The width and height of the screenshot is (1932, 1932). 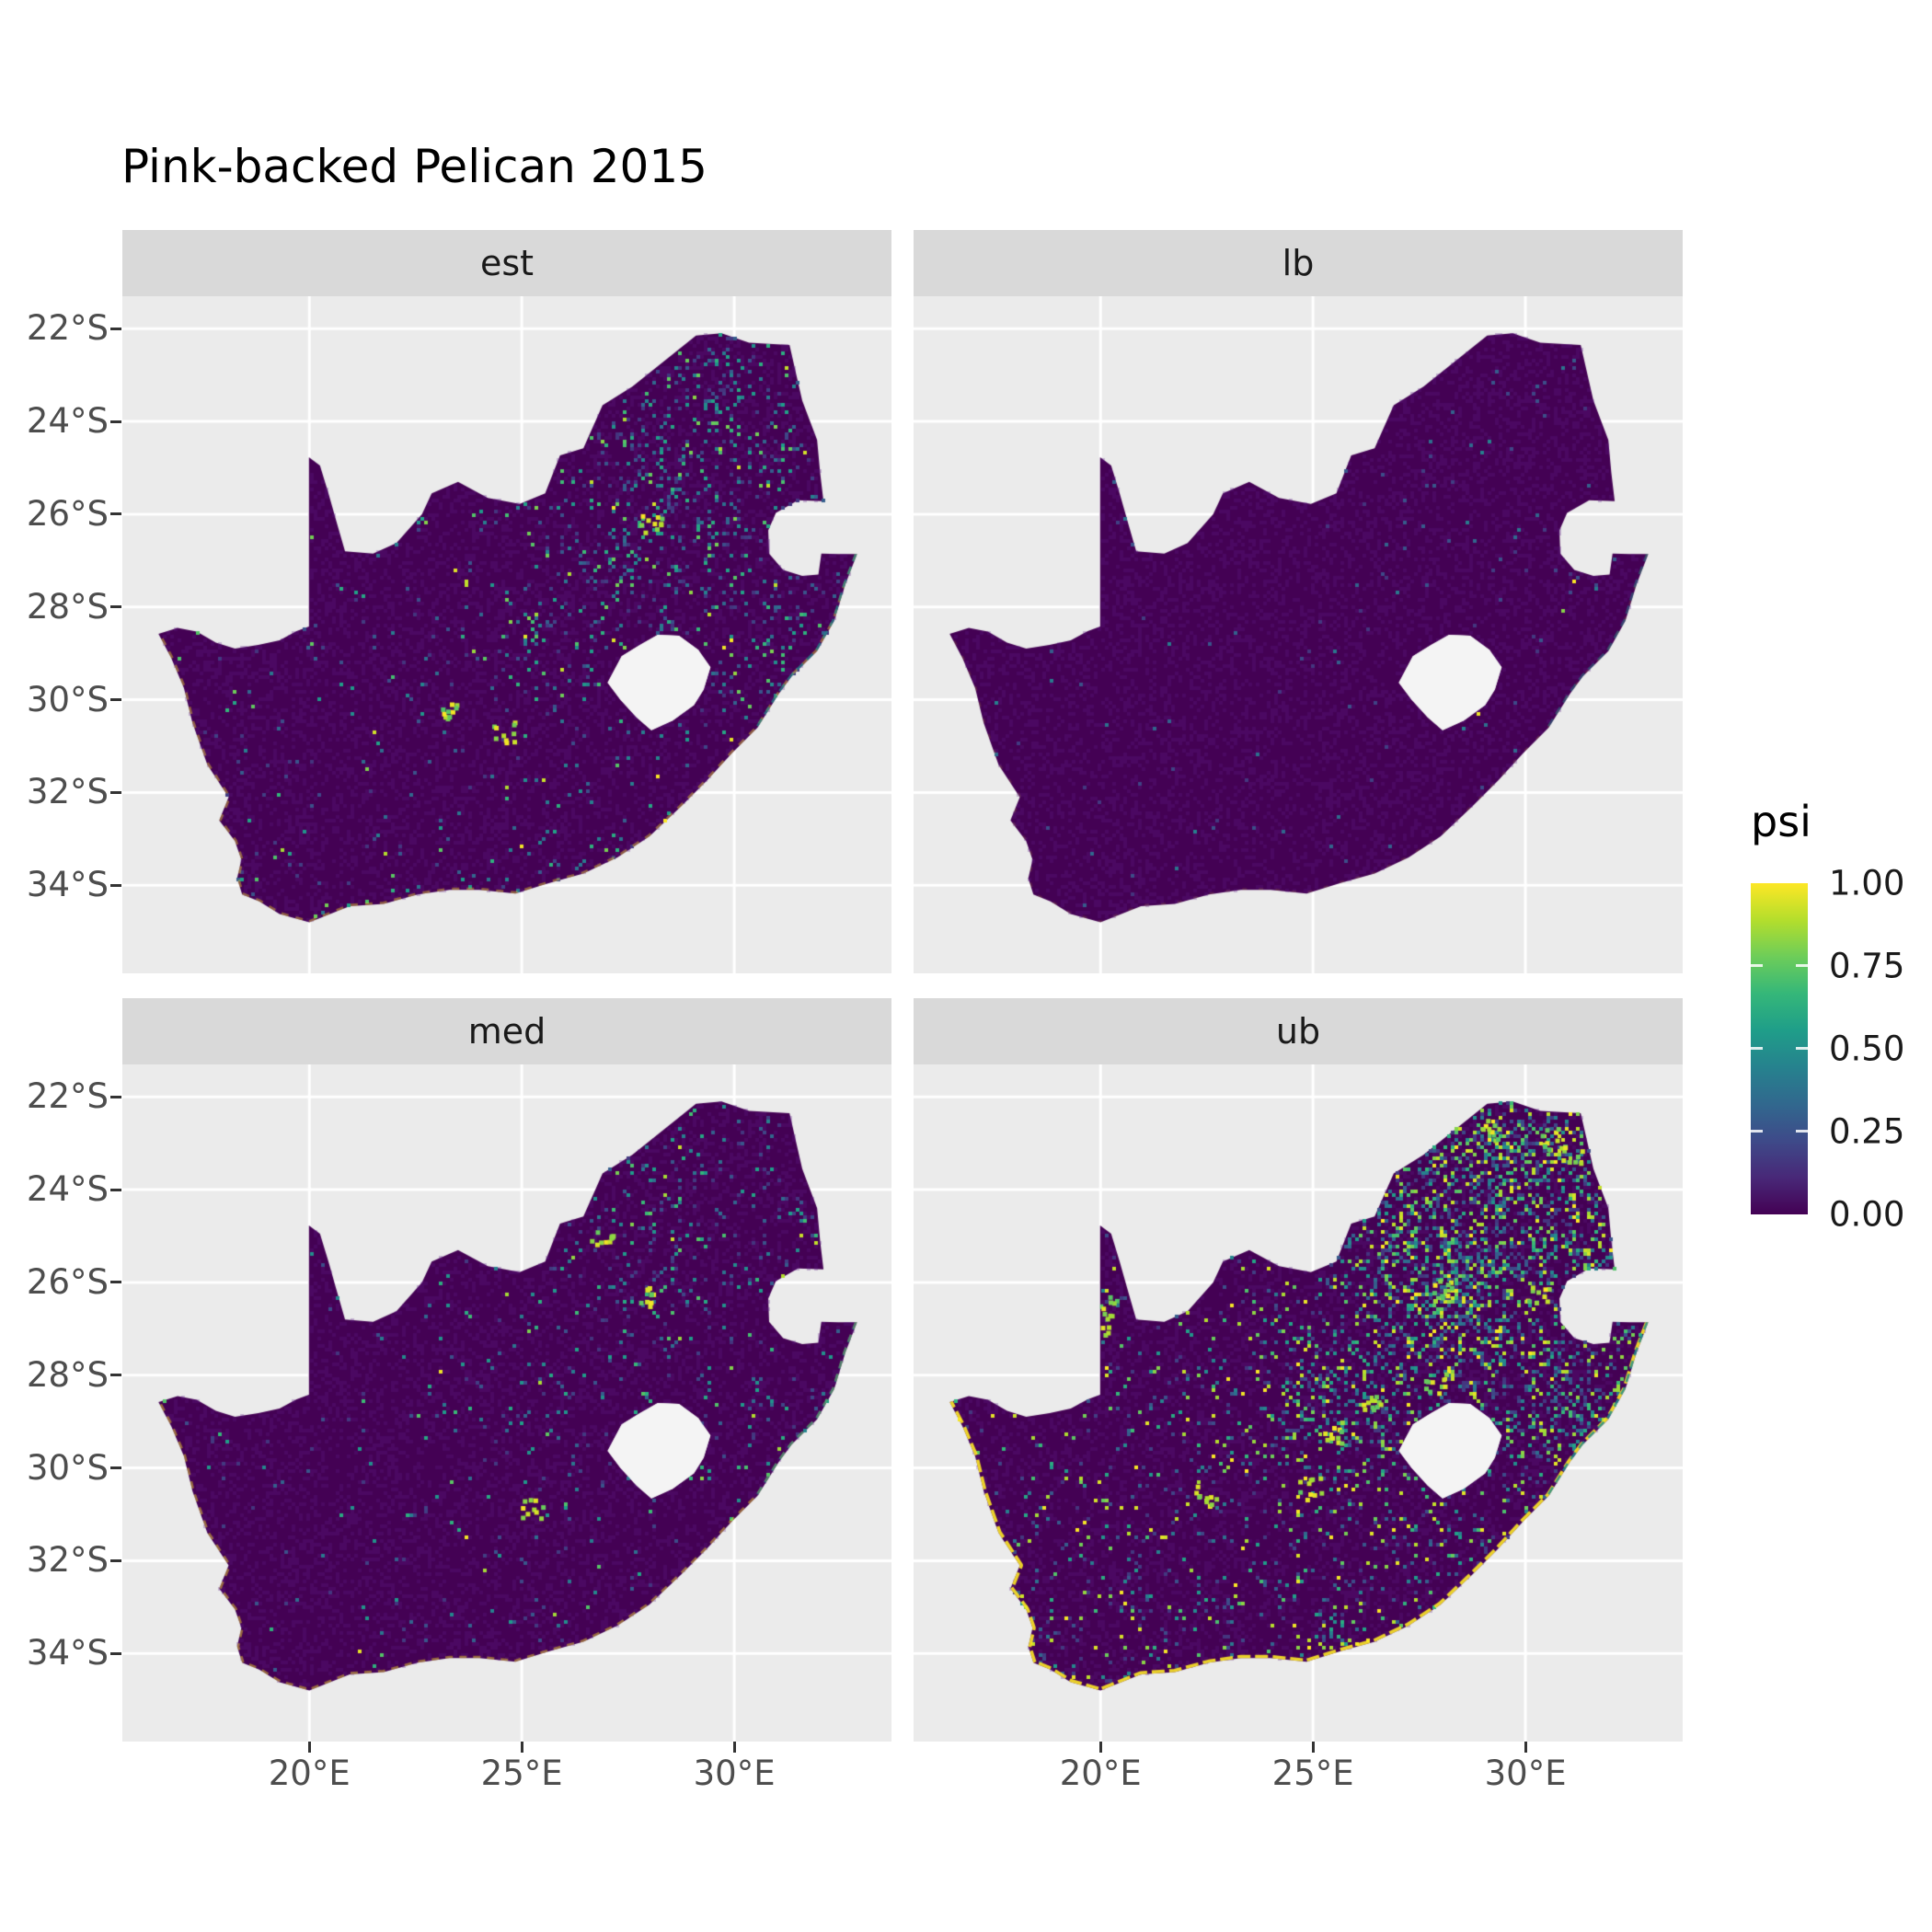 I want to click on facet-strip-med: med, so click(x=506, y=1031).